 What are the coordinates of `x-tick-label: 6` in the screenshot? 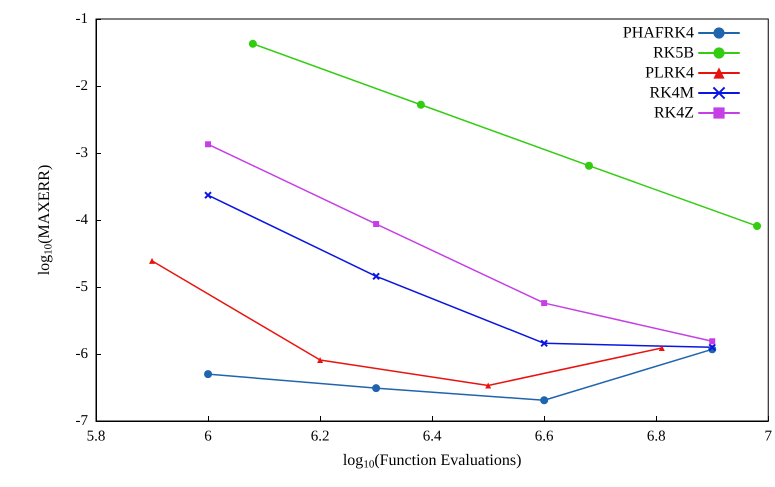 It's located at (208, 436).